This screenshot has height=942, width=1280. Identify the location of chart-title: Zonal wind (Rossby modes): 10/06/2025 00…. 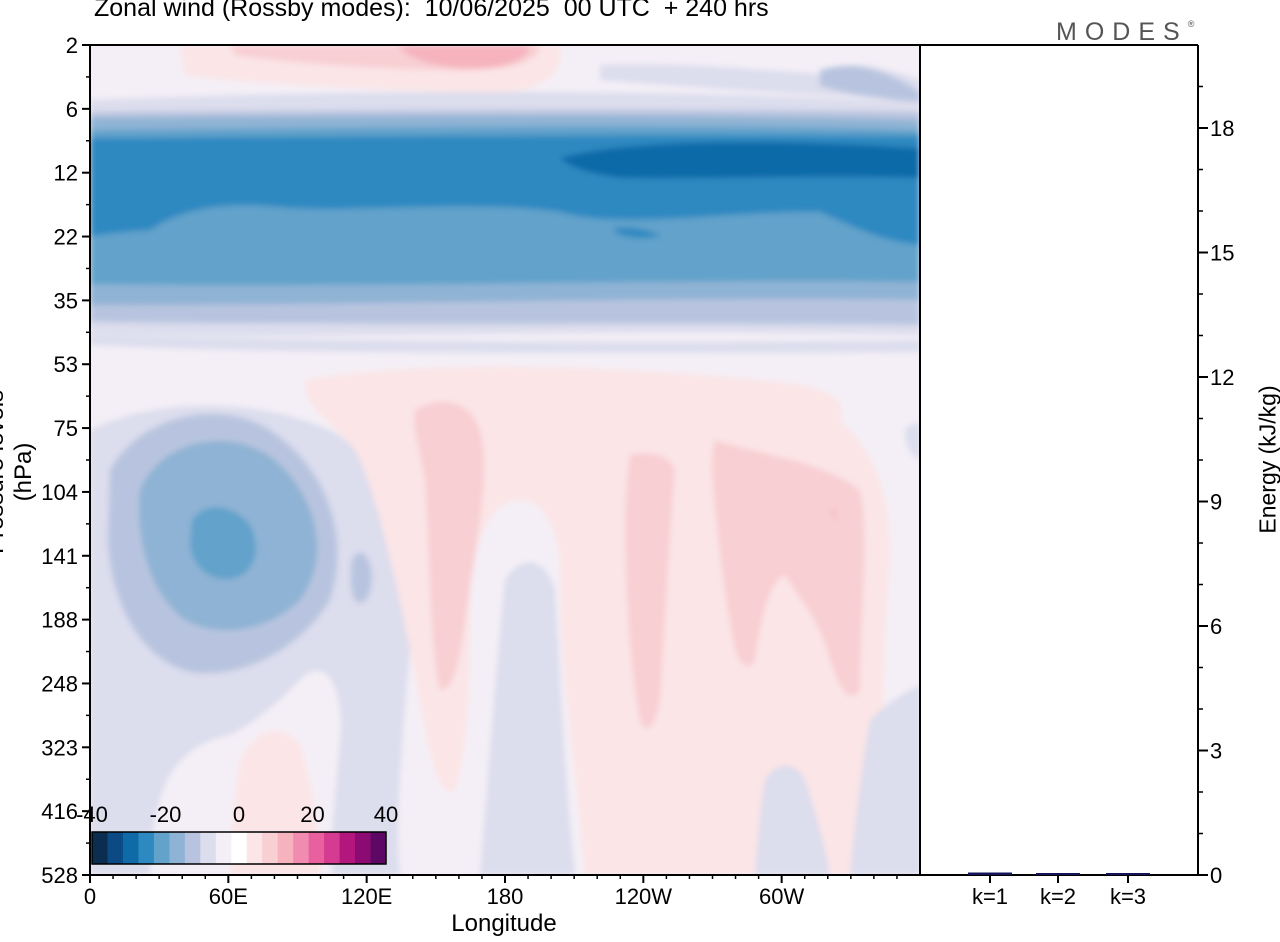
(431, 11).